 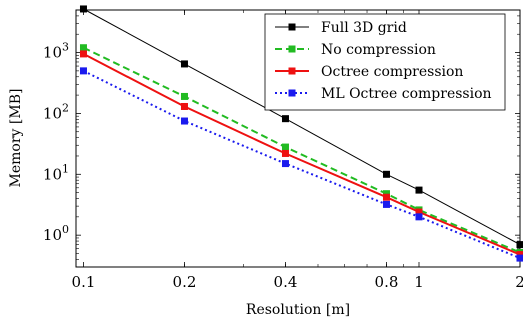 I want to click on y-tick-label: 10², so click(x=56, y=111).